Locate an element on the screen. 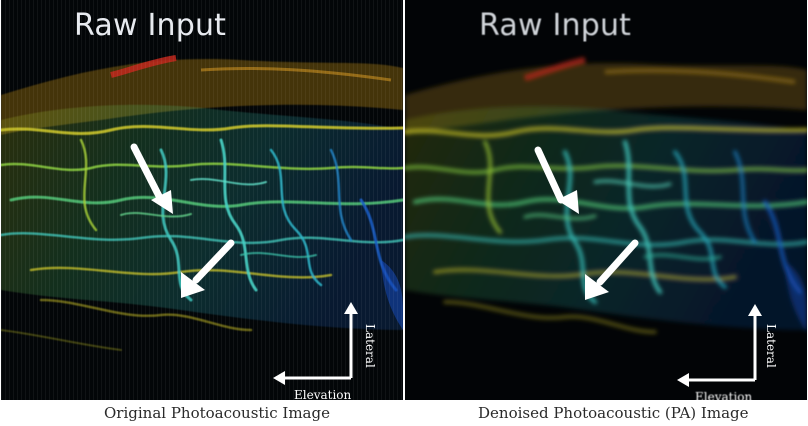  denoised-image-caption: Denoised Photoacoustic (PA) Image is located at coordinates (613, 413).